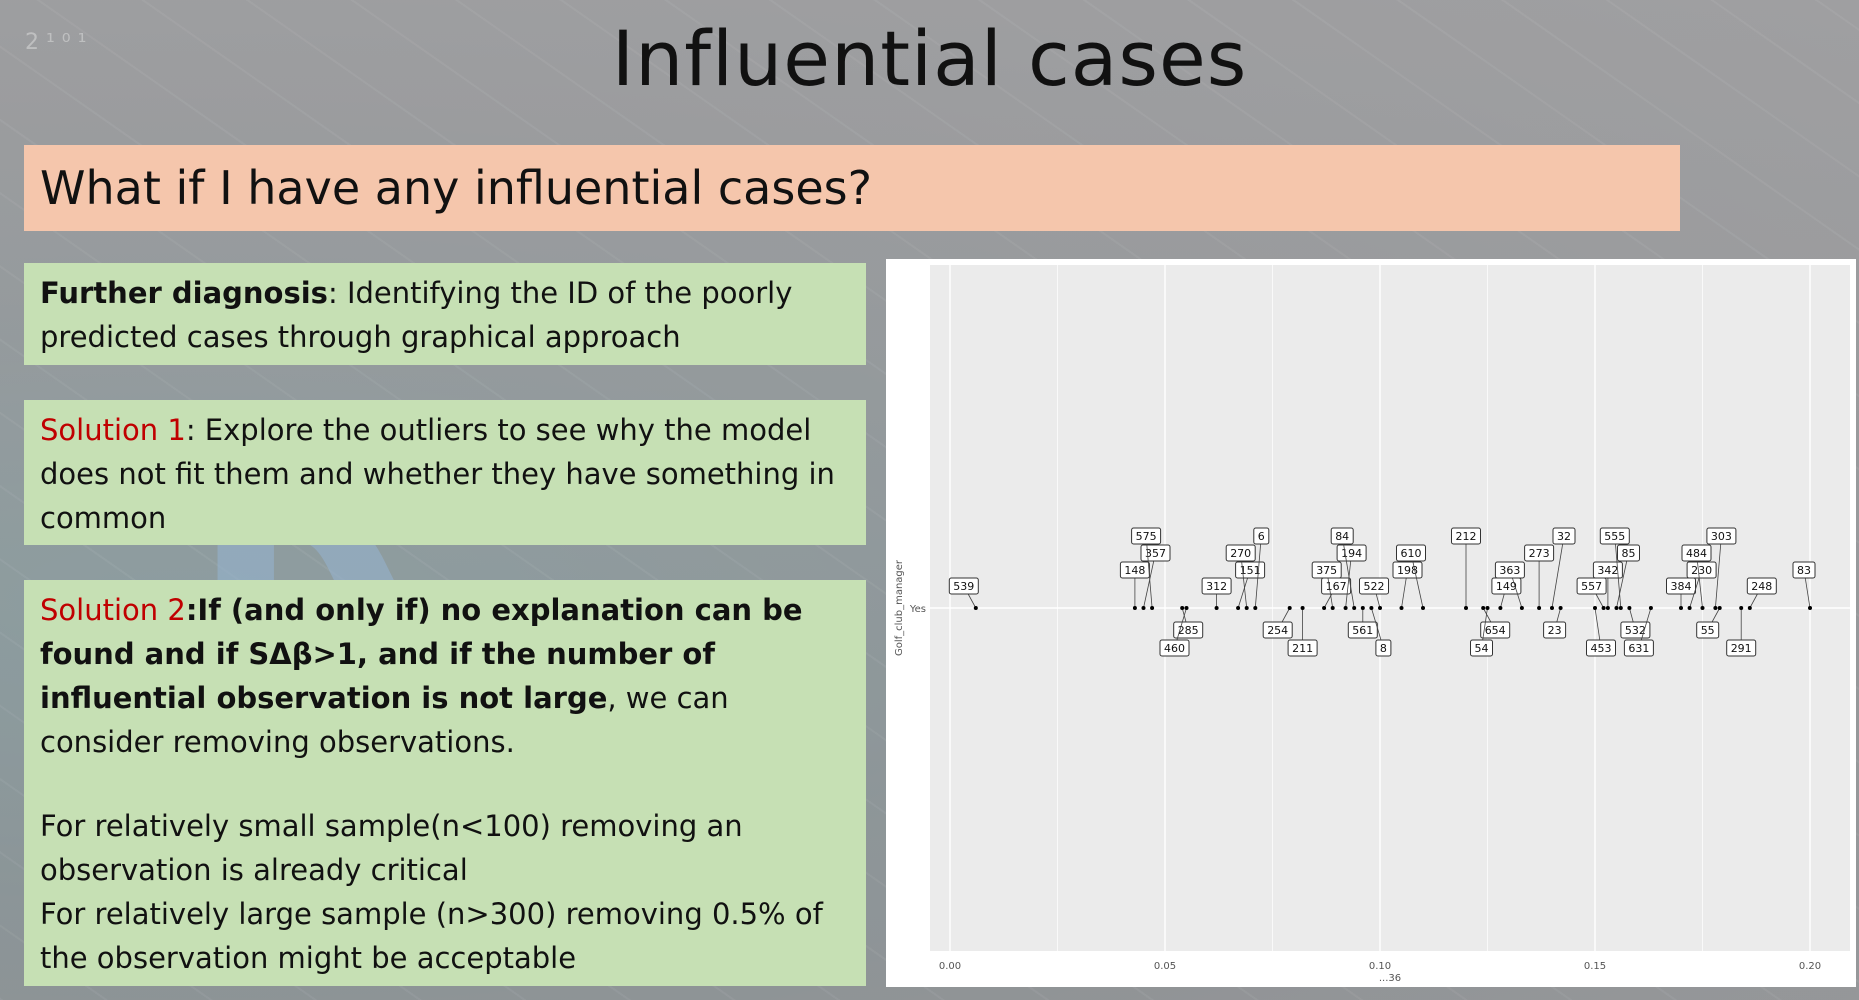 Image resolution: width=1859 pixels, height=1000 pixels. Describe the element at coordinates (1302, 648) in the screenshot. I see `point-label: 211` at that location.